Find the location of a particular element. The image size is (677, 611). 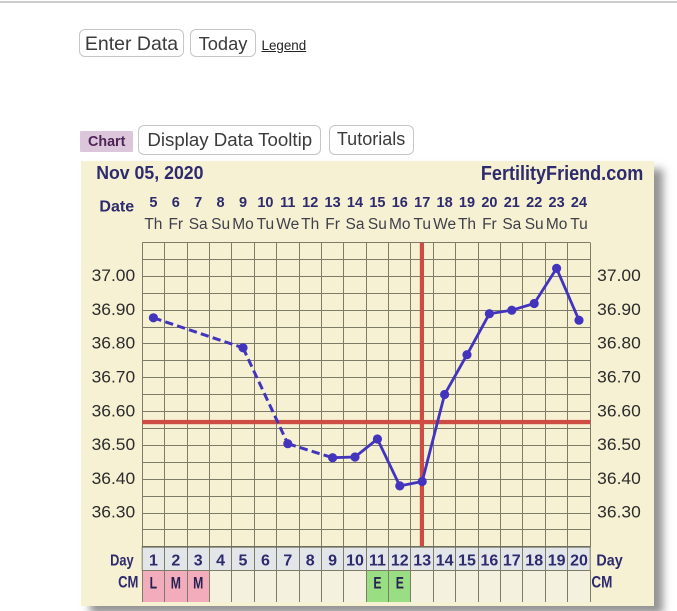

svg-text: 3 is located at coordinates (198, 561).